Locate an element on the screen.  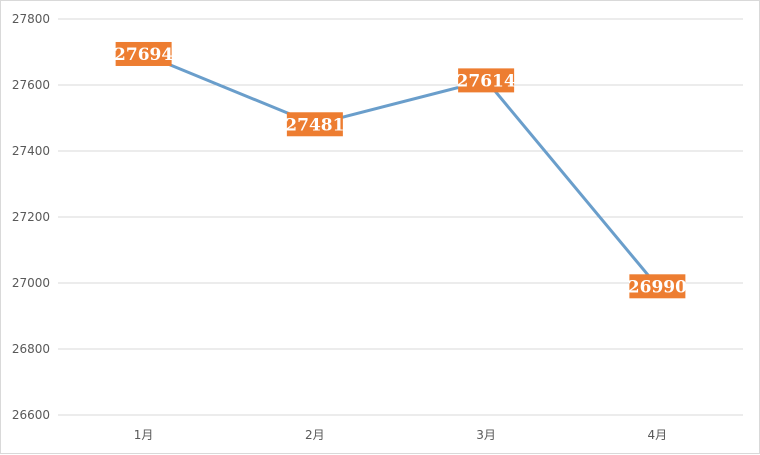
data-label: 27481 is located at coordinates (314, 124).